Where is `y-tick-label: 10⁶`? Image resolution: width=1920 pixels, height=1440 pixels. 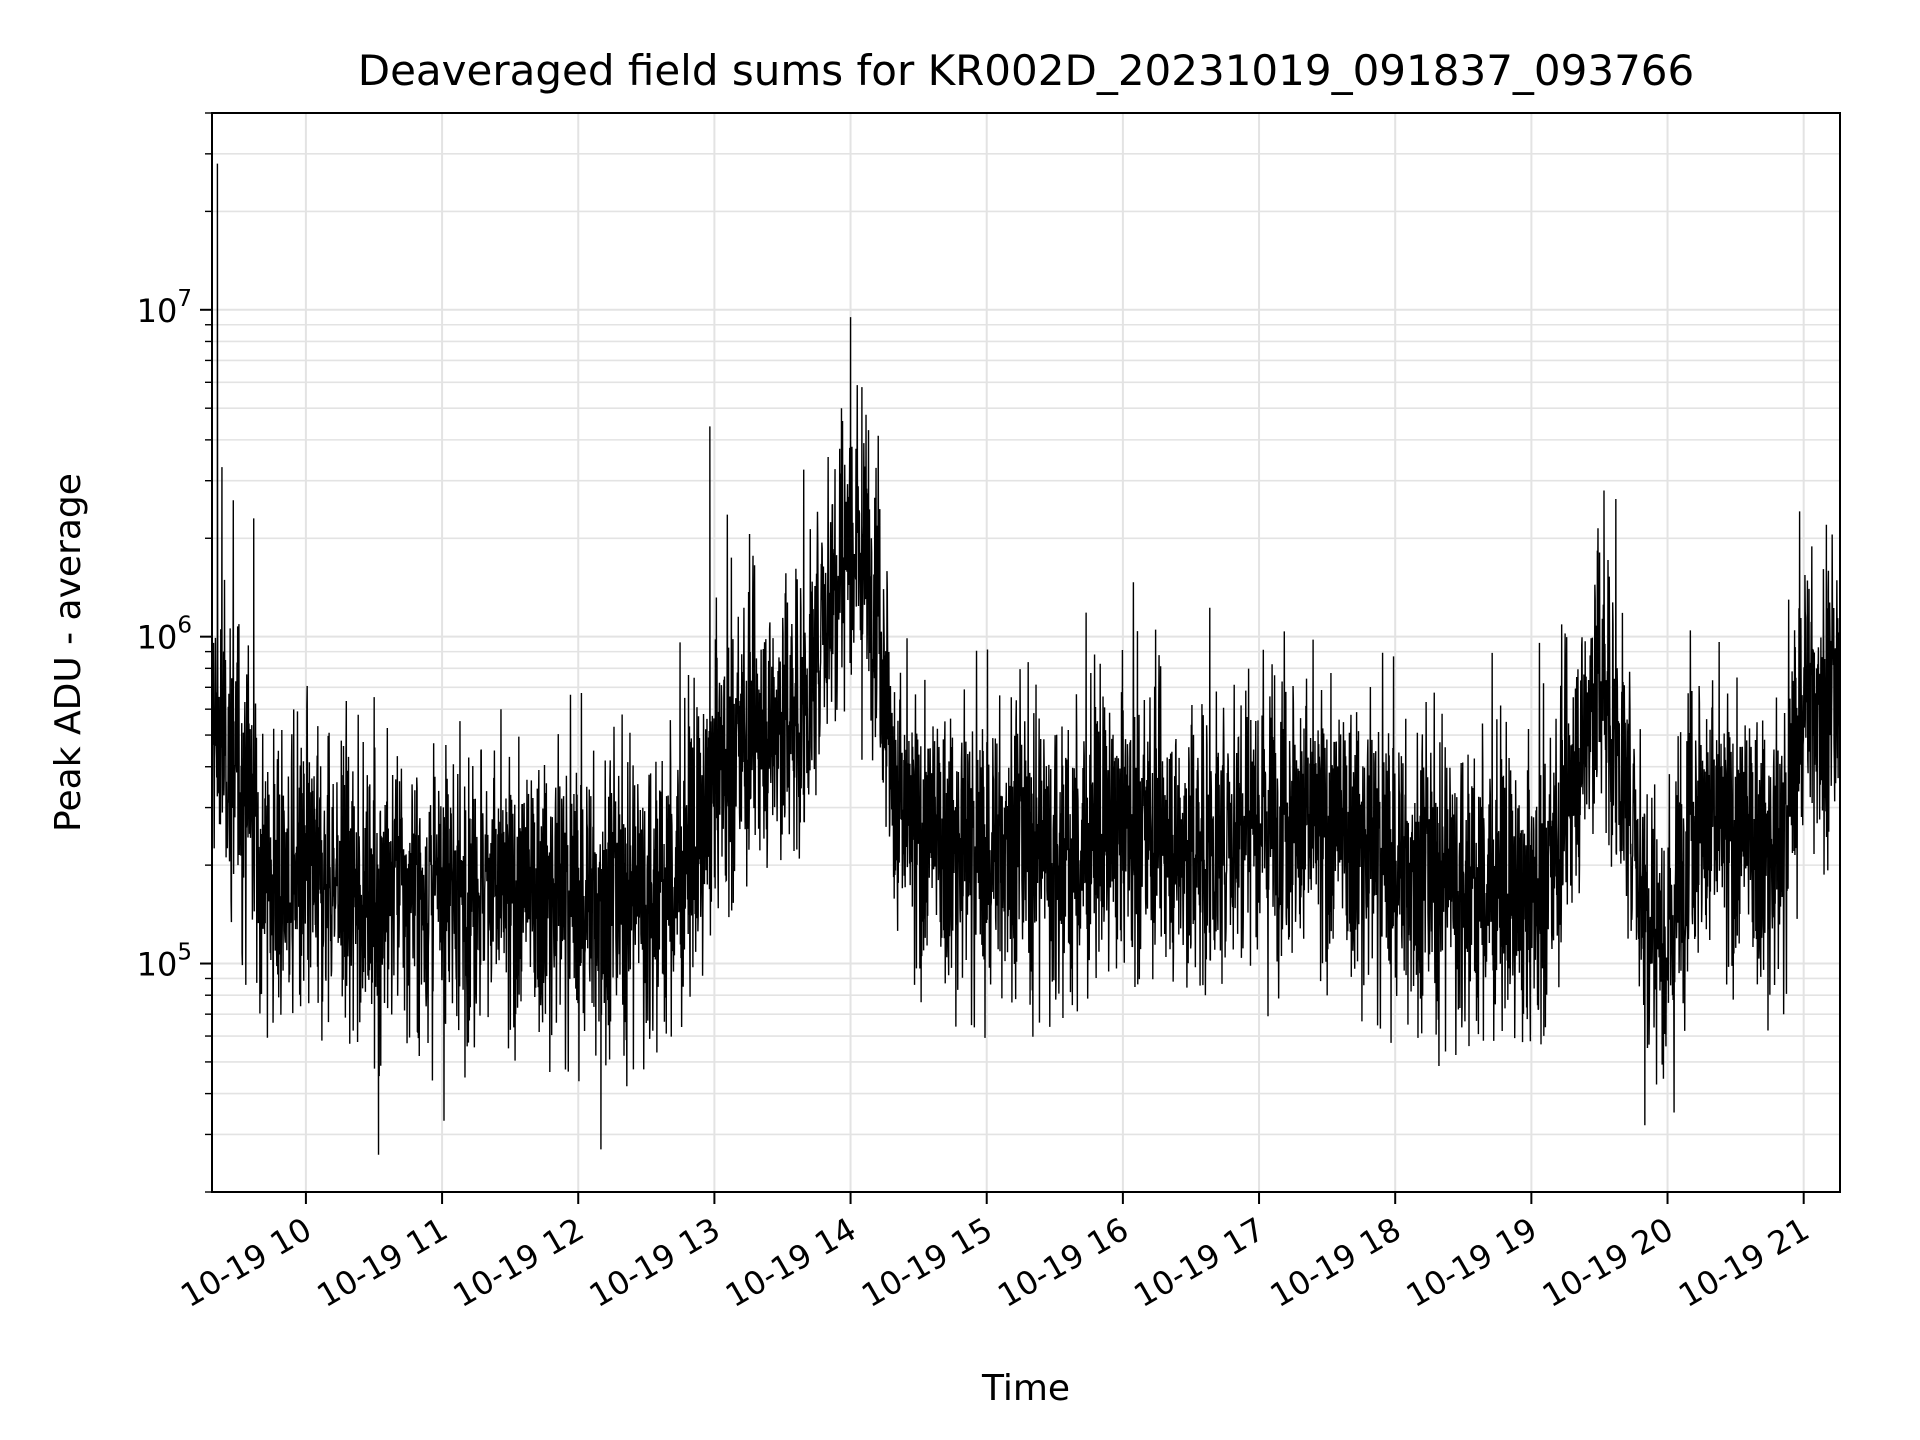
y-tick-label: 10⁶ is located at coordinates (164, 635).